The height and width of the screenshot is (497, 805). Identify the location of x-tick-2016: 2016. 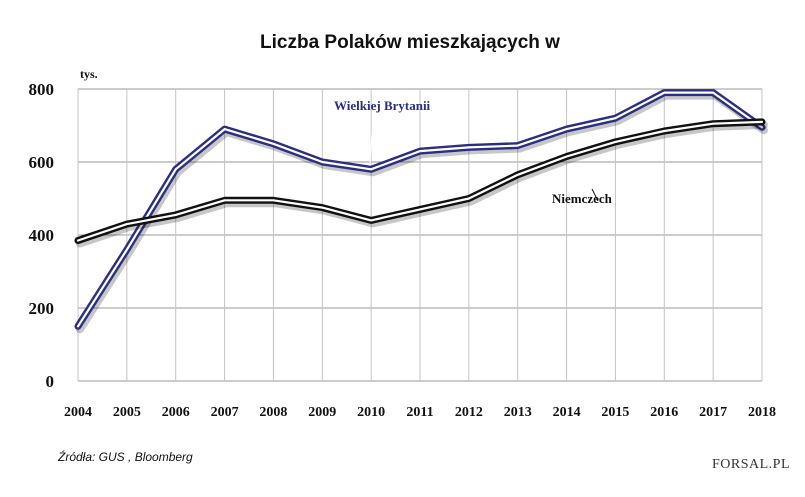
(664, 412).